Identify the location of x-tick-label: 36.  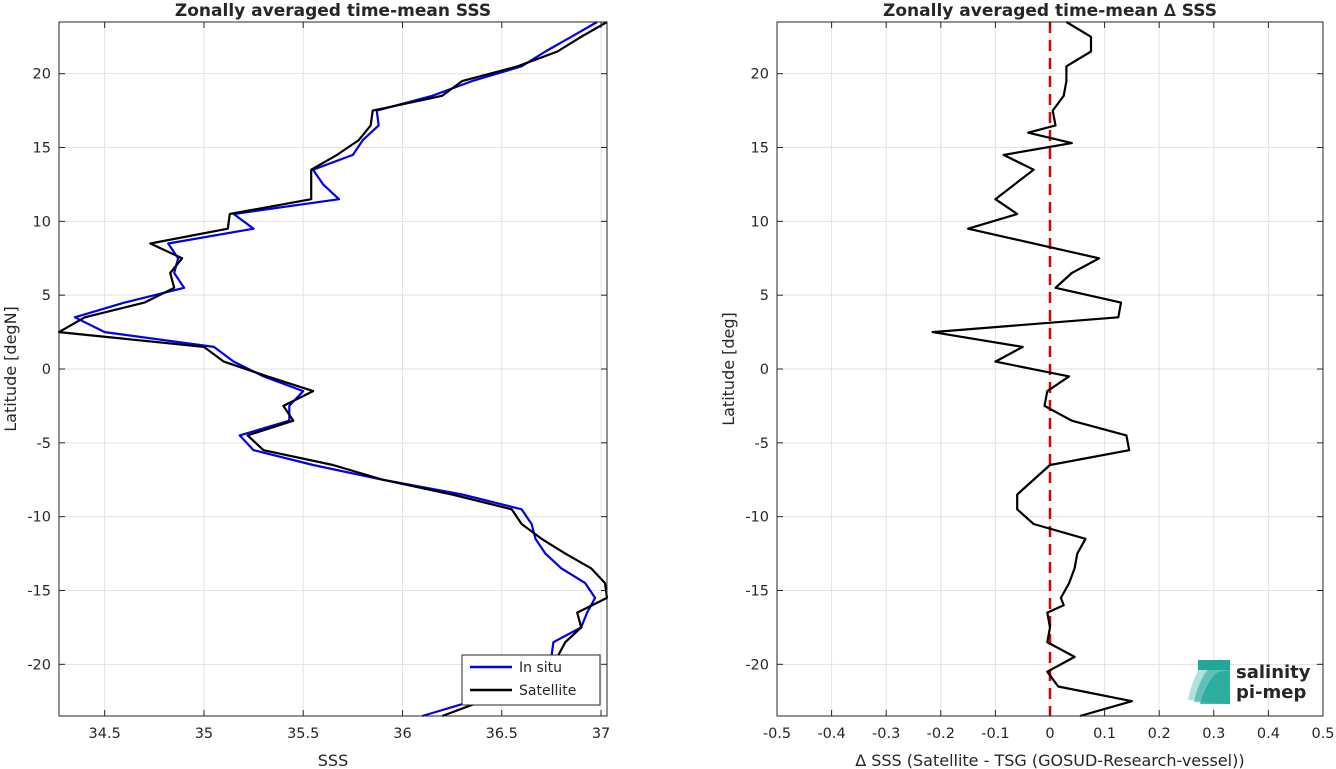
(402, 734).